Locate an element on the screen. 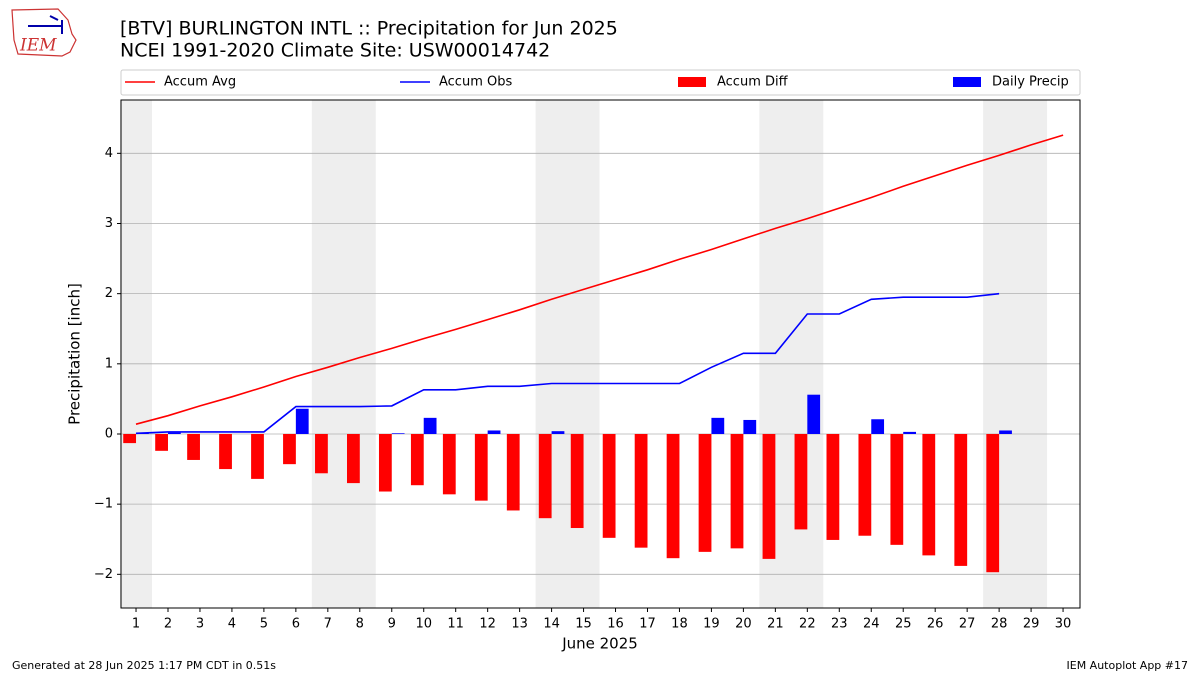  x-tick-label: 17 is located at coordinates (647, 624).